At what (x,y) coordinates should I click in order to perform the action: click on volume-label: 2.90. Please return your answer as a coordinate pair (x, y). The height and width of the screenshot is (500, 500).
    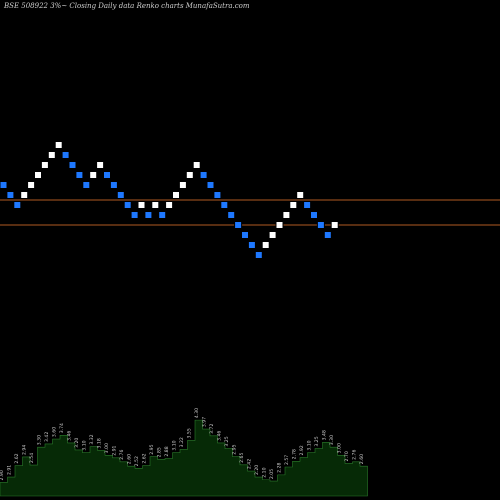
    Looking at the image, I should click on (2, 475).